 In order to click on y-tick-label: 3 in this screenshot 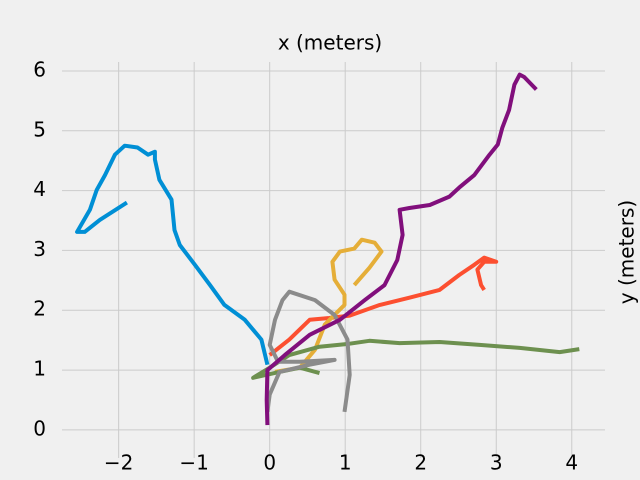, I will do `click(39, 249)`.